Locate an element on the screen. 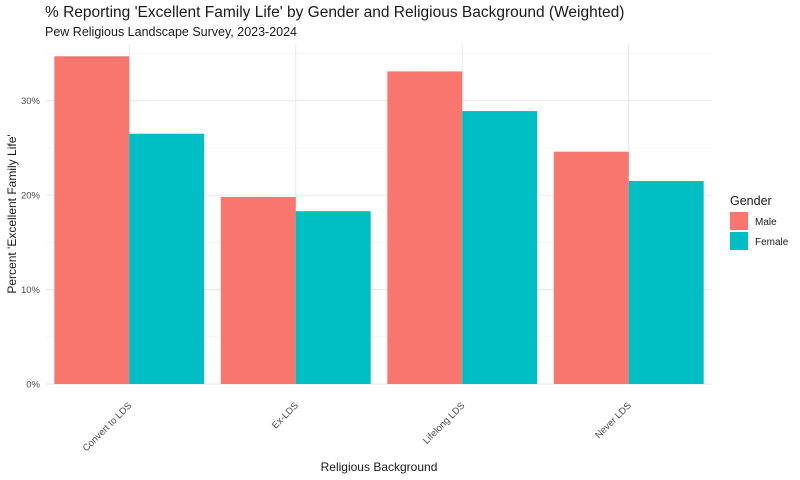 This screenshot has width=800, height=480. x-tick-label: Convert to LDS is located at coordinates (108, 427).